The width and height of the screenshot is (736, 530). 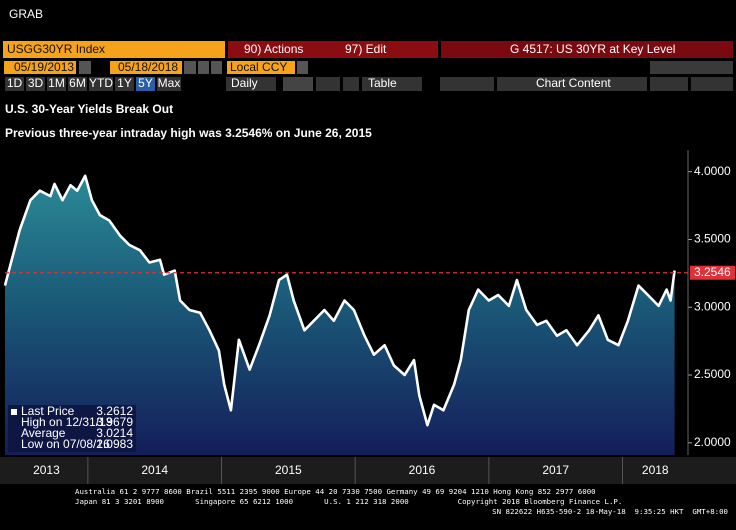 What do you see at coordinates (712, 239) in the screenshot?
I see `y-tick-label: 3.5000` at bounding box center [712, 239].